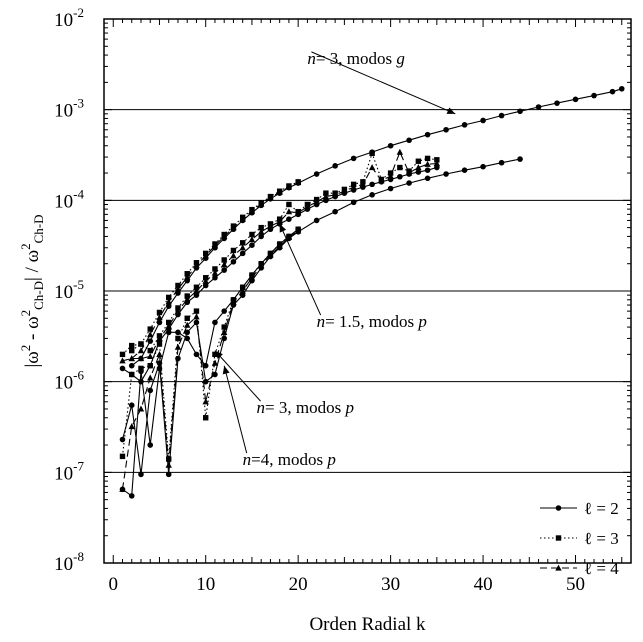  What do you see at coordinates (32, 290) in the screenshot?
I see `y-axis-label: |ω2 - ω2Ch-D| / ω2Ch-D` at bounding box center [32, 290].